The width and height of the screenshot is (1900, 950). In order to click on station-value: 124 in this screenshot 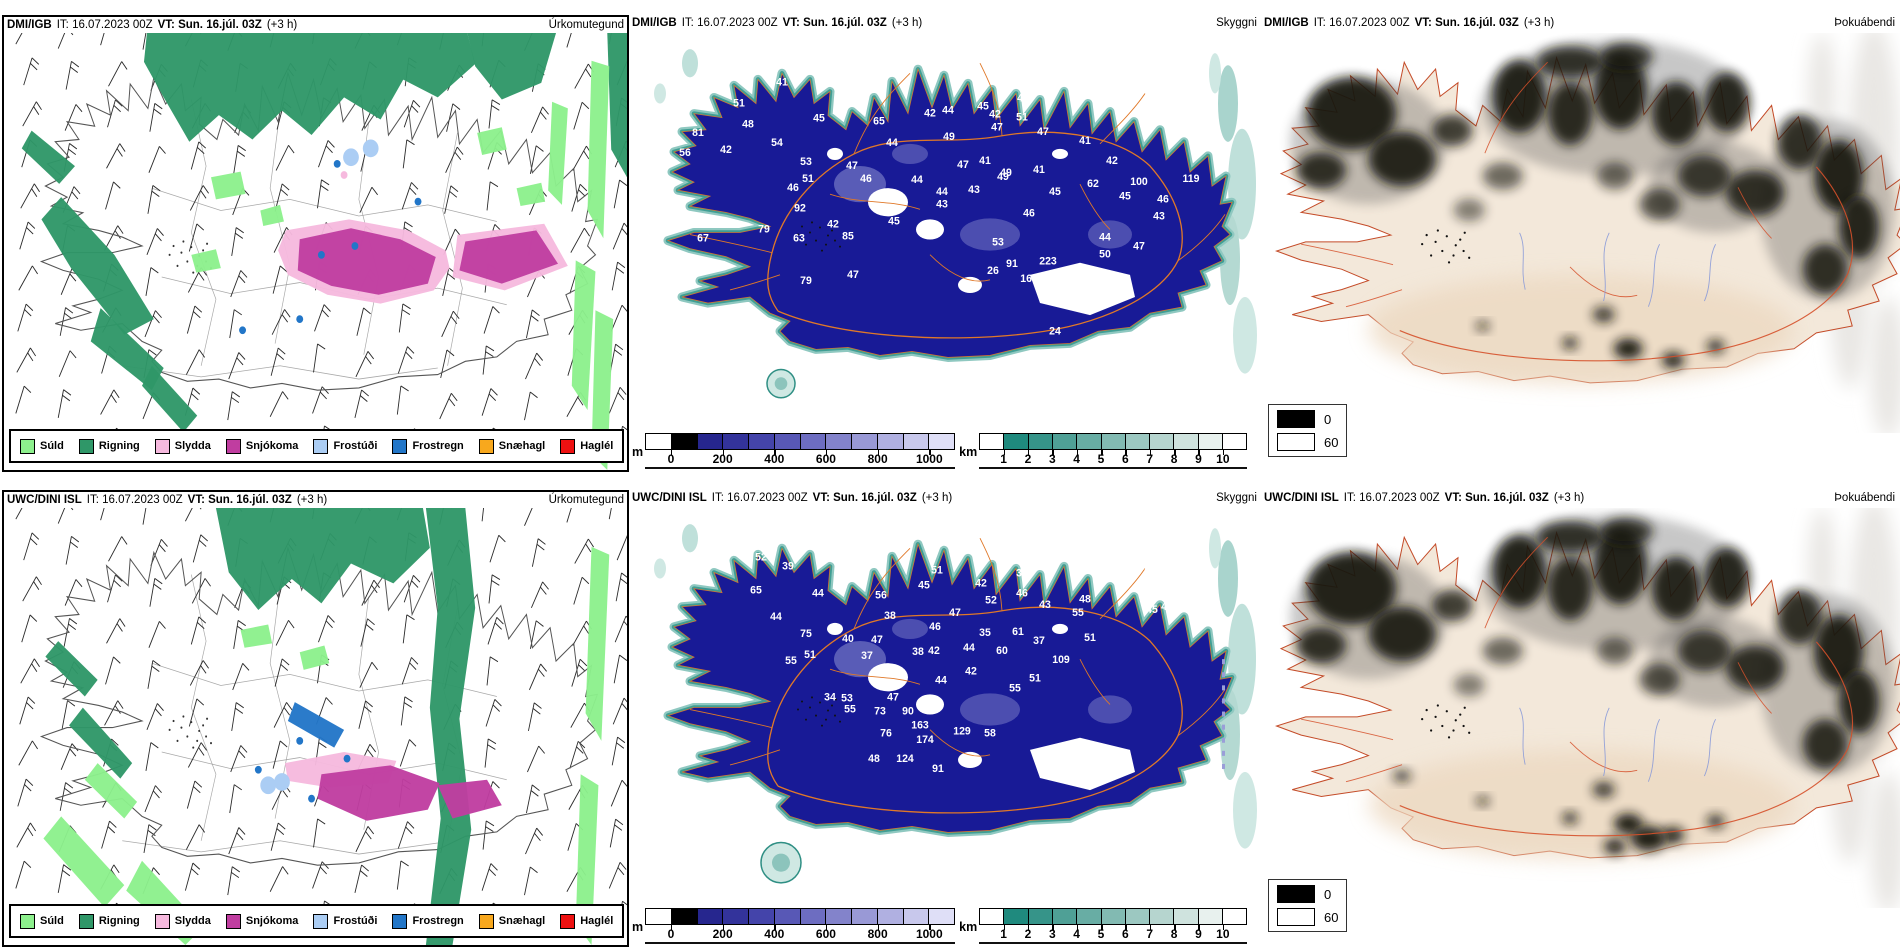, I will do `click(905, 759)`.